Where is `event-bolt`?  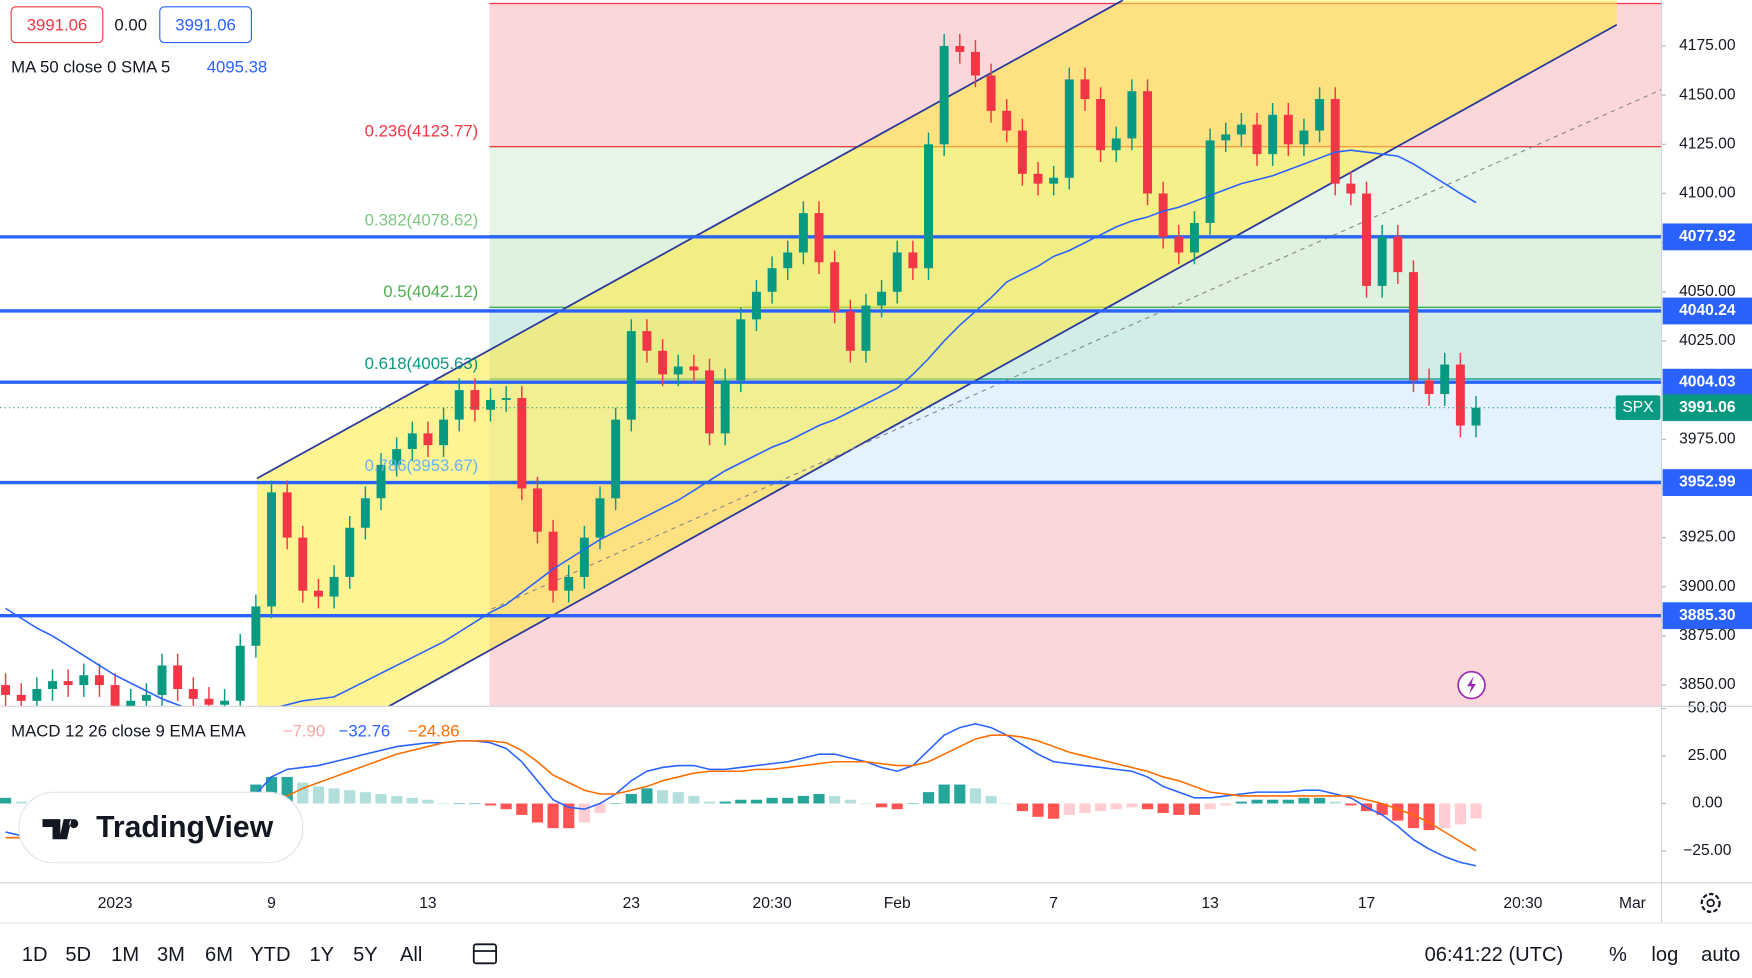 event-bolt is located at coordinates (1472, 685).